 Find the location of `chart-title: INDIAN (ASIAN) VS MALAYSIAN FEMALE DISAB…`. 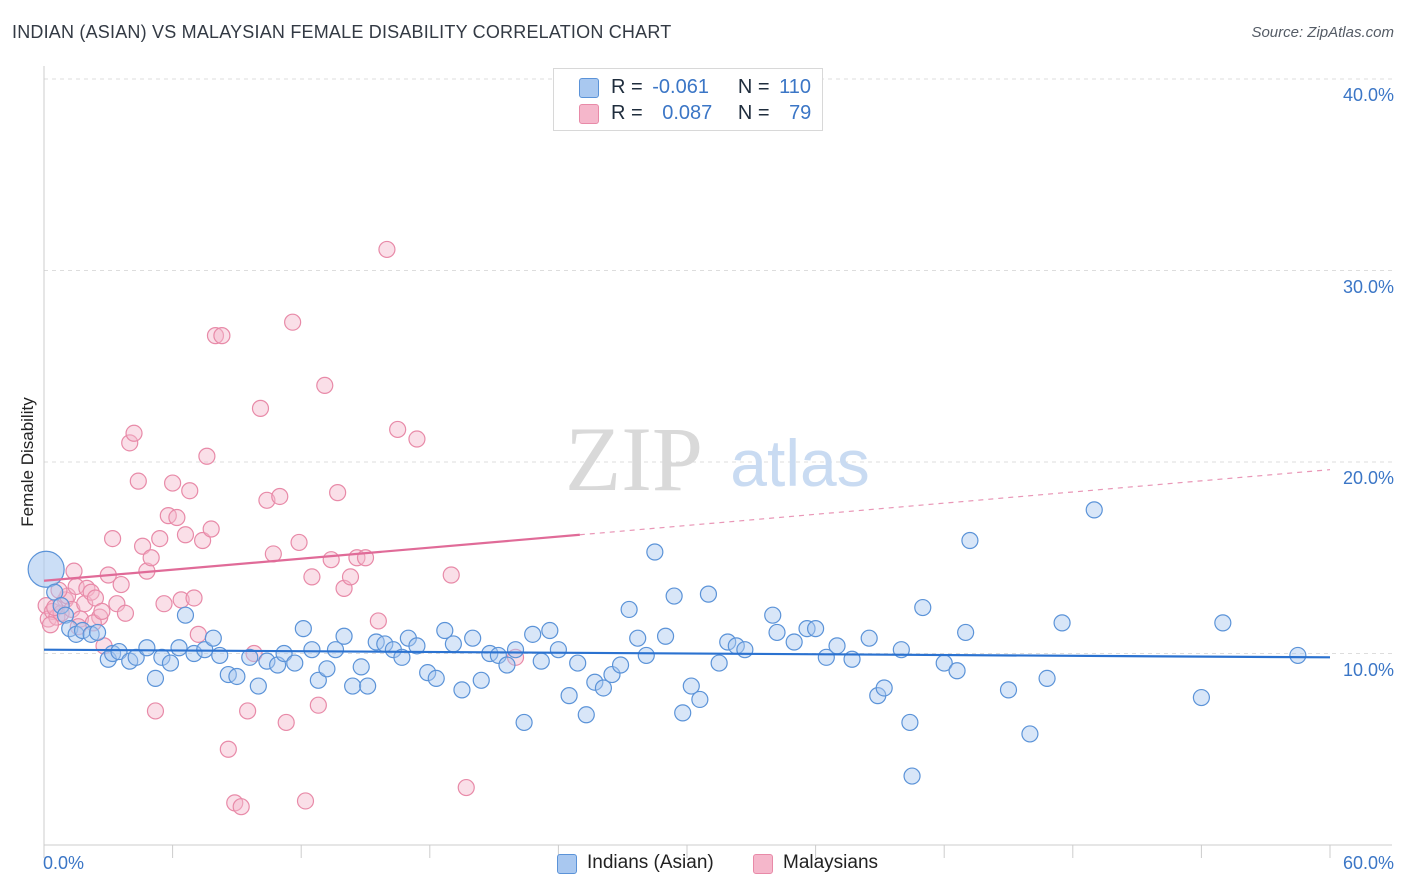

chart-title: INDIAN (ASIAN) VS MALAYSIAN FEMALE DISAB… is located at coordinates (342, 32).